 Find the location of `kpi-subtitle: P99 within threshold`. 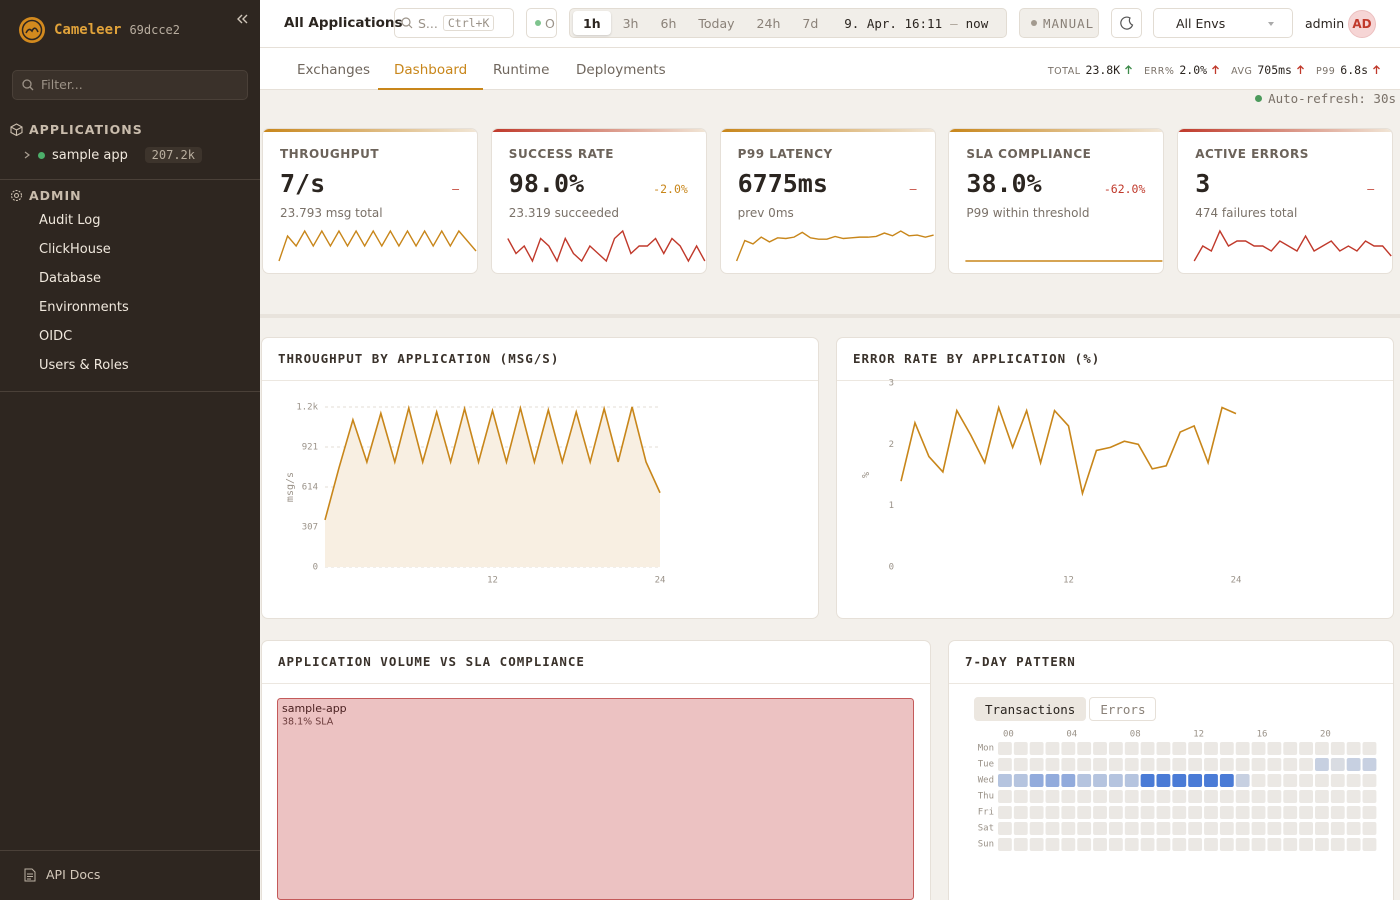

kpi-subtitle: P99 within threshold is located at coordinates (1028, 213).